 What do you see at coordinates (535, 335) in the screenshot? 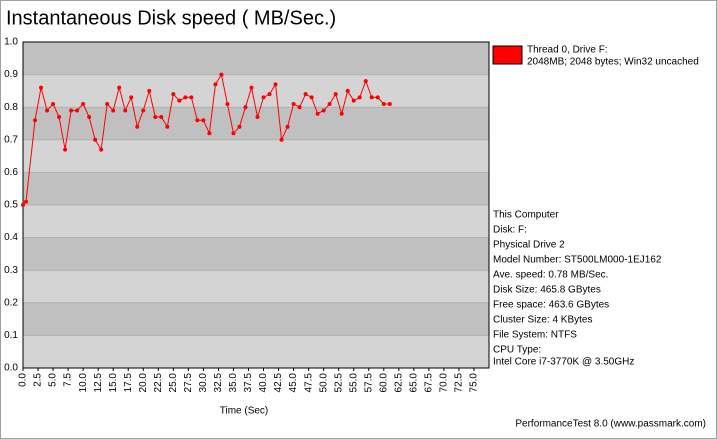
I see `info-line: File System: NTFS` at bounding box center [535, 335].